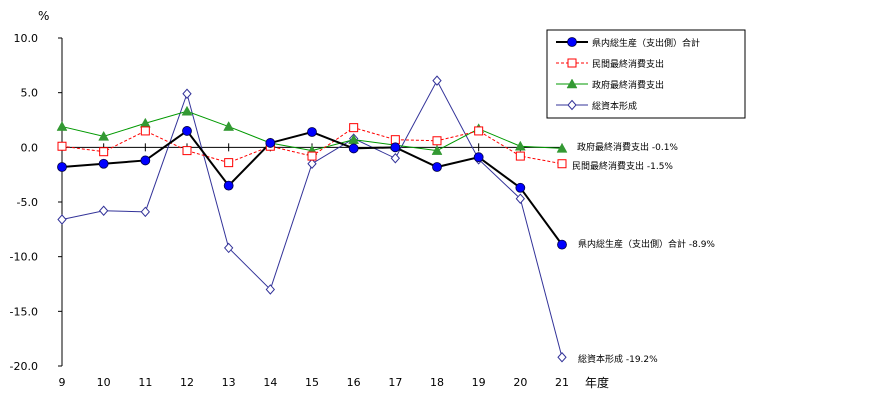 This screenshot has width=882, height=416. What do you see at coordinates (622, 166) in the screenshot?
I see `series-end-label: 民間最終消費支出 -1.5%` at bounding box center [622, 166].